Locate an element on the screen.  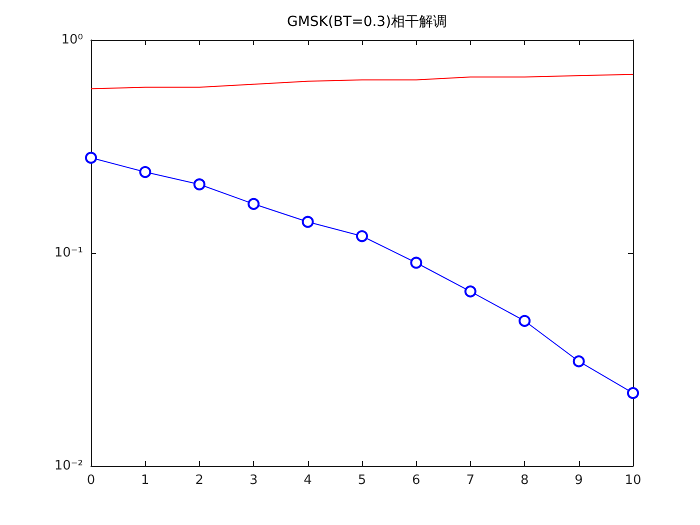
x-tick-label: 3 is located at coordinates (253, 480).